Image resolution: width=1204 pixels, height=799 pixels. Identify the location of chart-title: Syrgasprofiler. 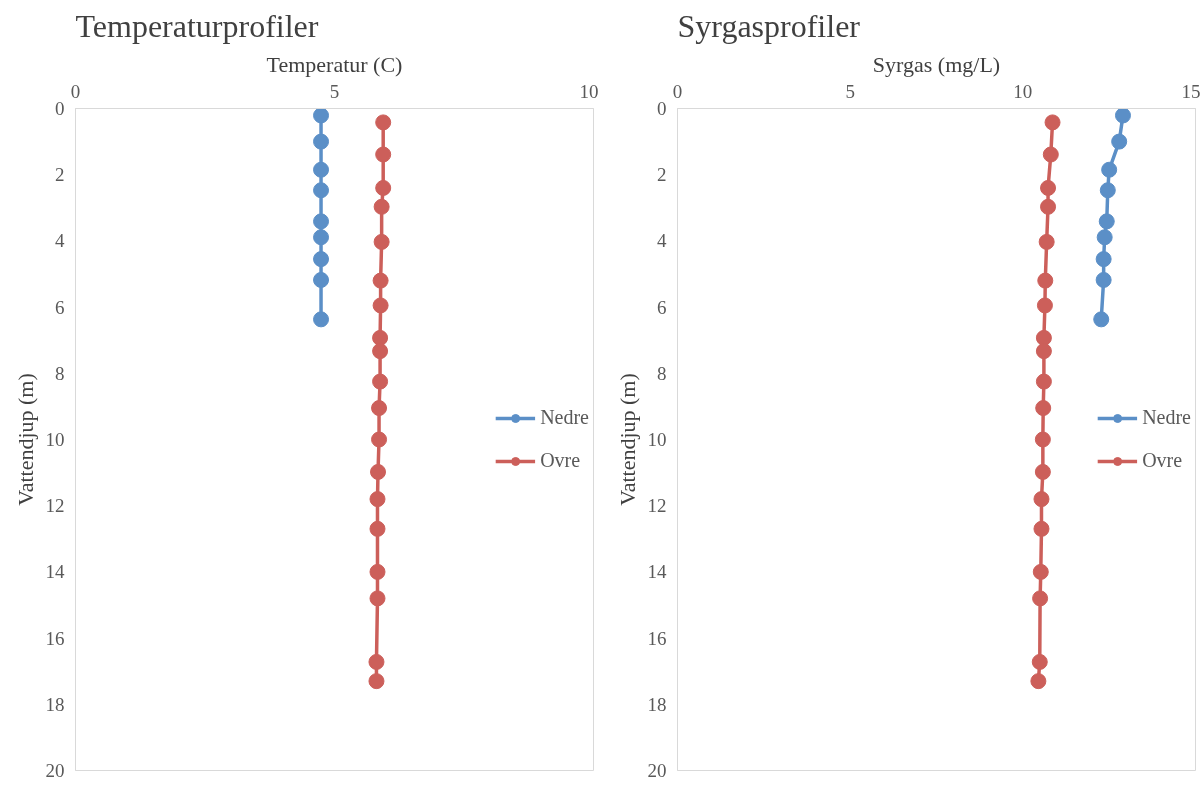
(769, 25).